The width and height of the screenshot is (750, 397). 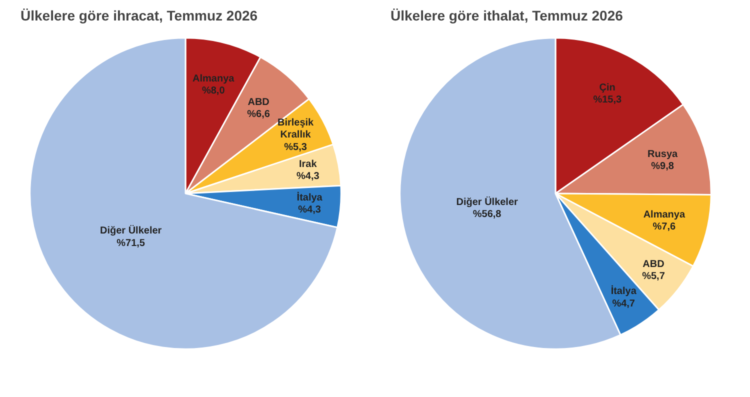 I want to click on data-label: %8,0, so click(x=214, y=90).